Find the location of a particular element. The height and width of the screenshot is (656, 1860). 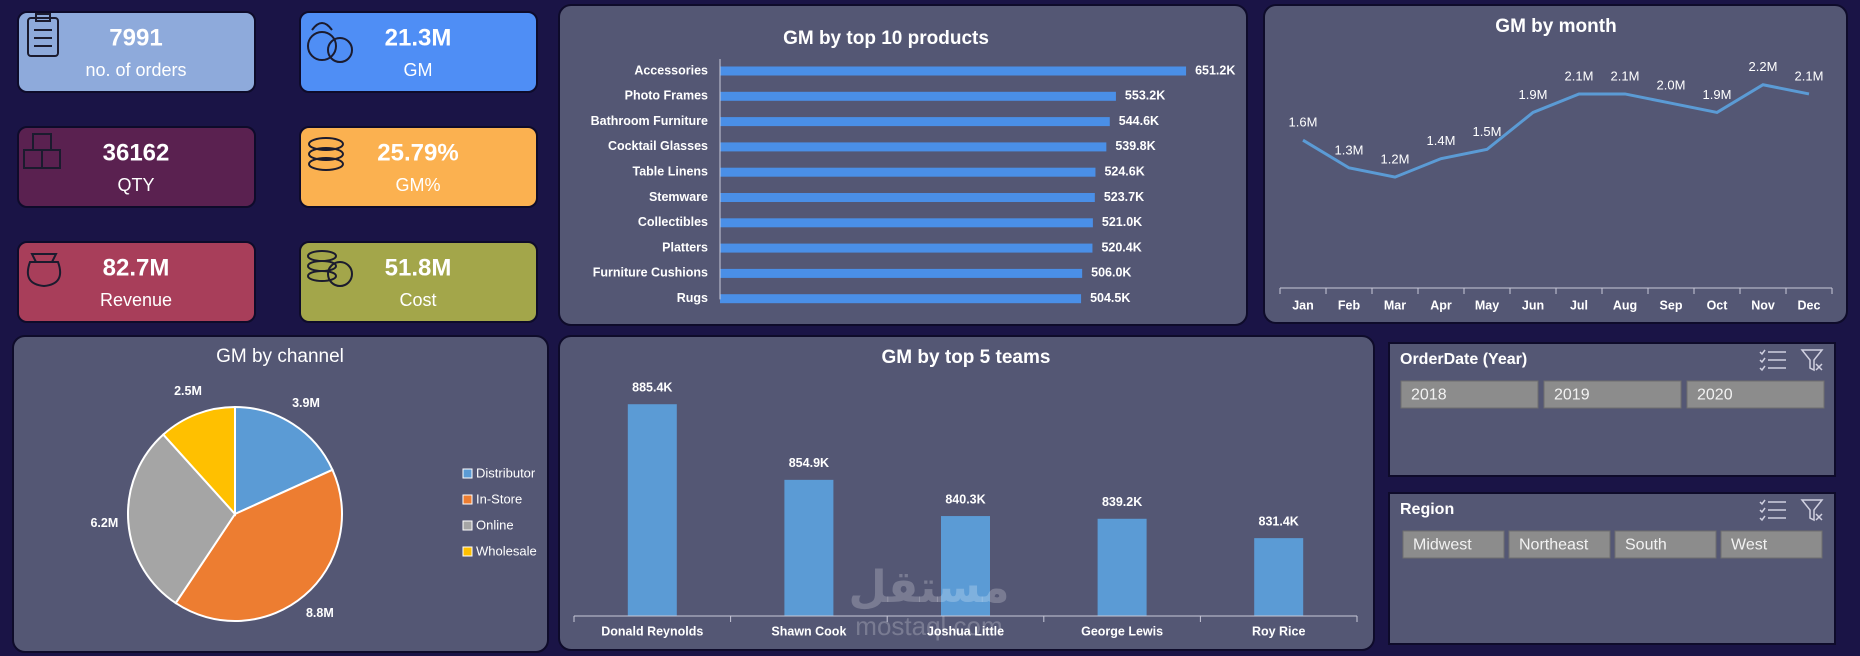

slicer-title: OrderDate (Year) is located at coordinates (1463, 359).